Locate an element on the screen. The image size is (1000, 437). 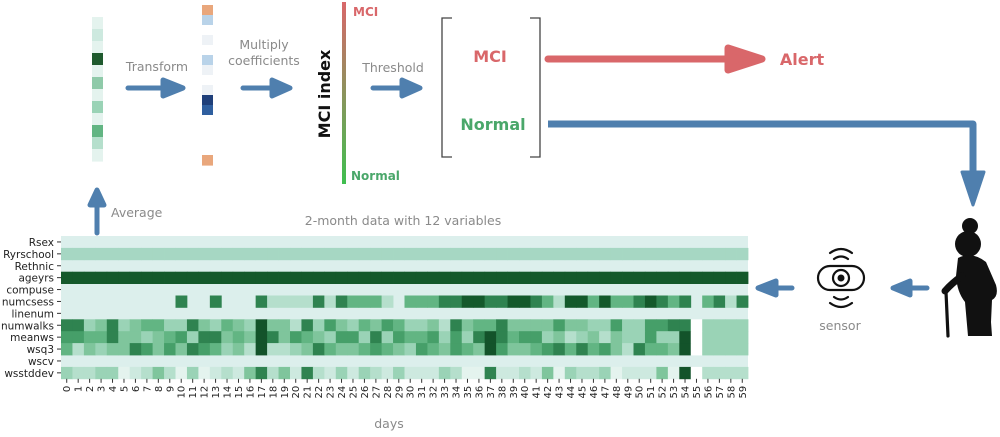
heatmap-title: 2-month data with 12 variables is located at coordinates (403, 220).